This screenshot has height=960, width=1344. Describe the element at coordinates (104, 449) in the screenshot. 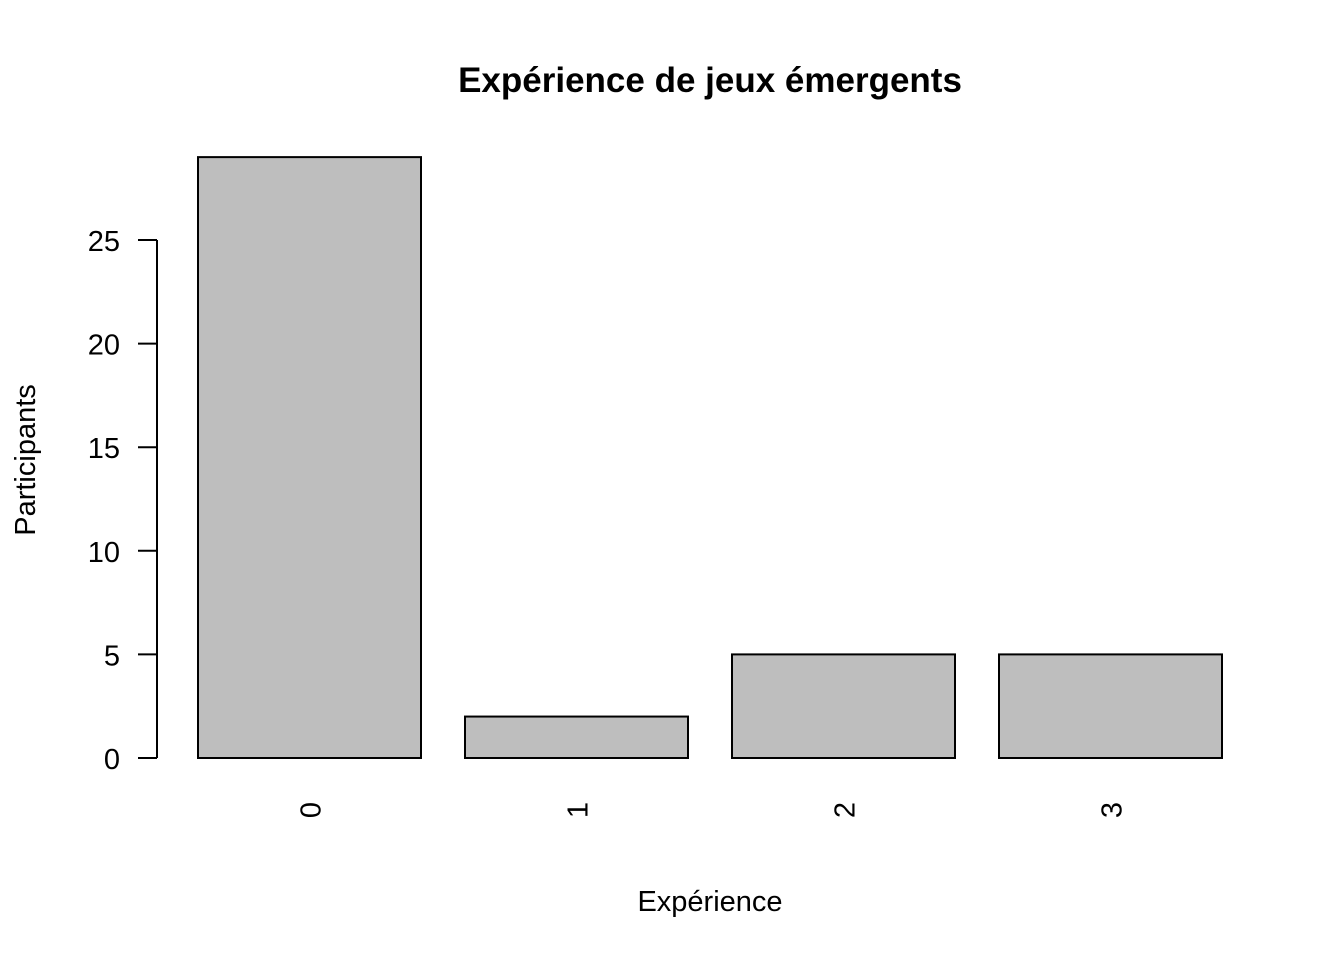

I see `y-tick-label: 15` at that location.